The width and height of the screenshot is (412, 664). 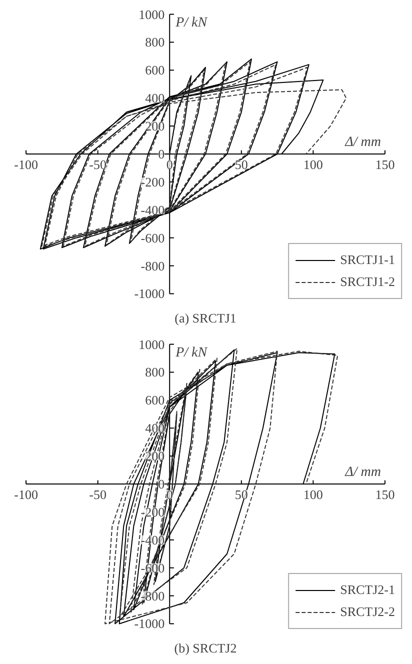 What do you see at coordinates (367, 260) in the screenshot?
I see `legend-label: SRCTJ1-1` at bounding box center [367, 260].